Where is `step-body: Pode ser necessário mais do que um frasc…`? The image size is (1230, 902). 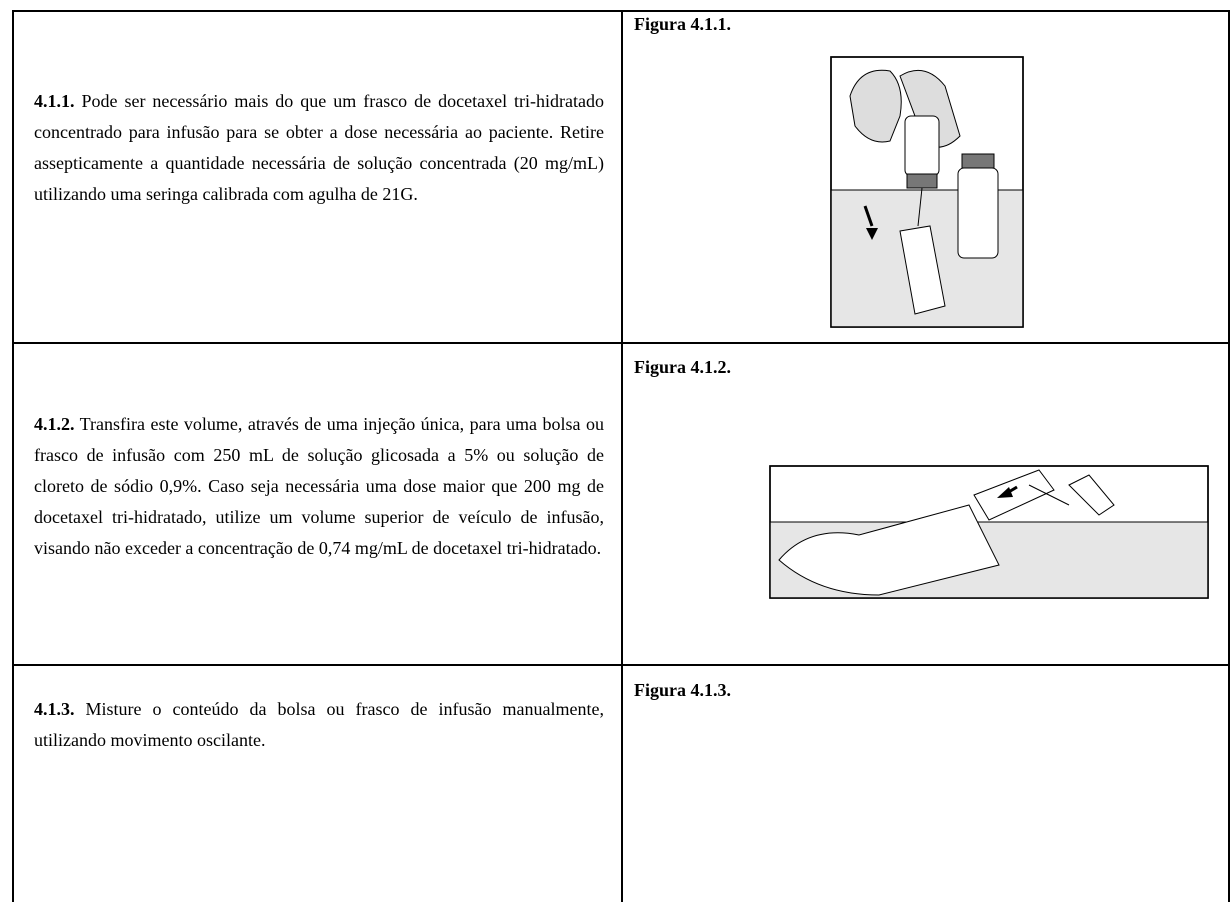 step-body: Pode ser necessário mais do que um frasc… is located at coordinates (319, 147).